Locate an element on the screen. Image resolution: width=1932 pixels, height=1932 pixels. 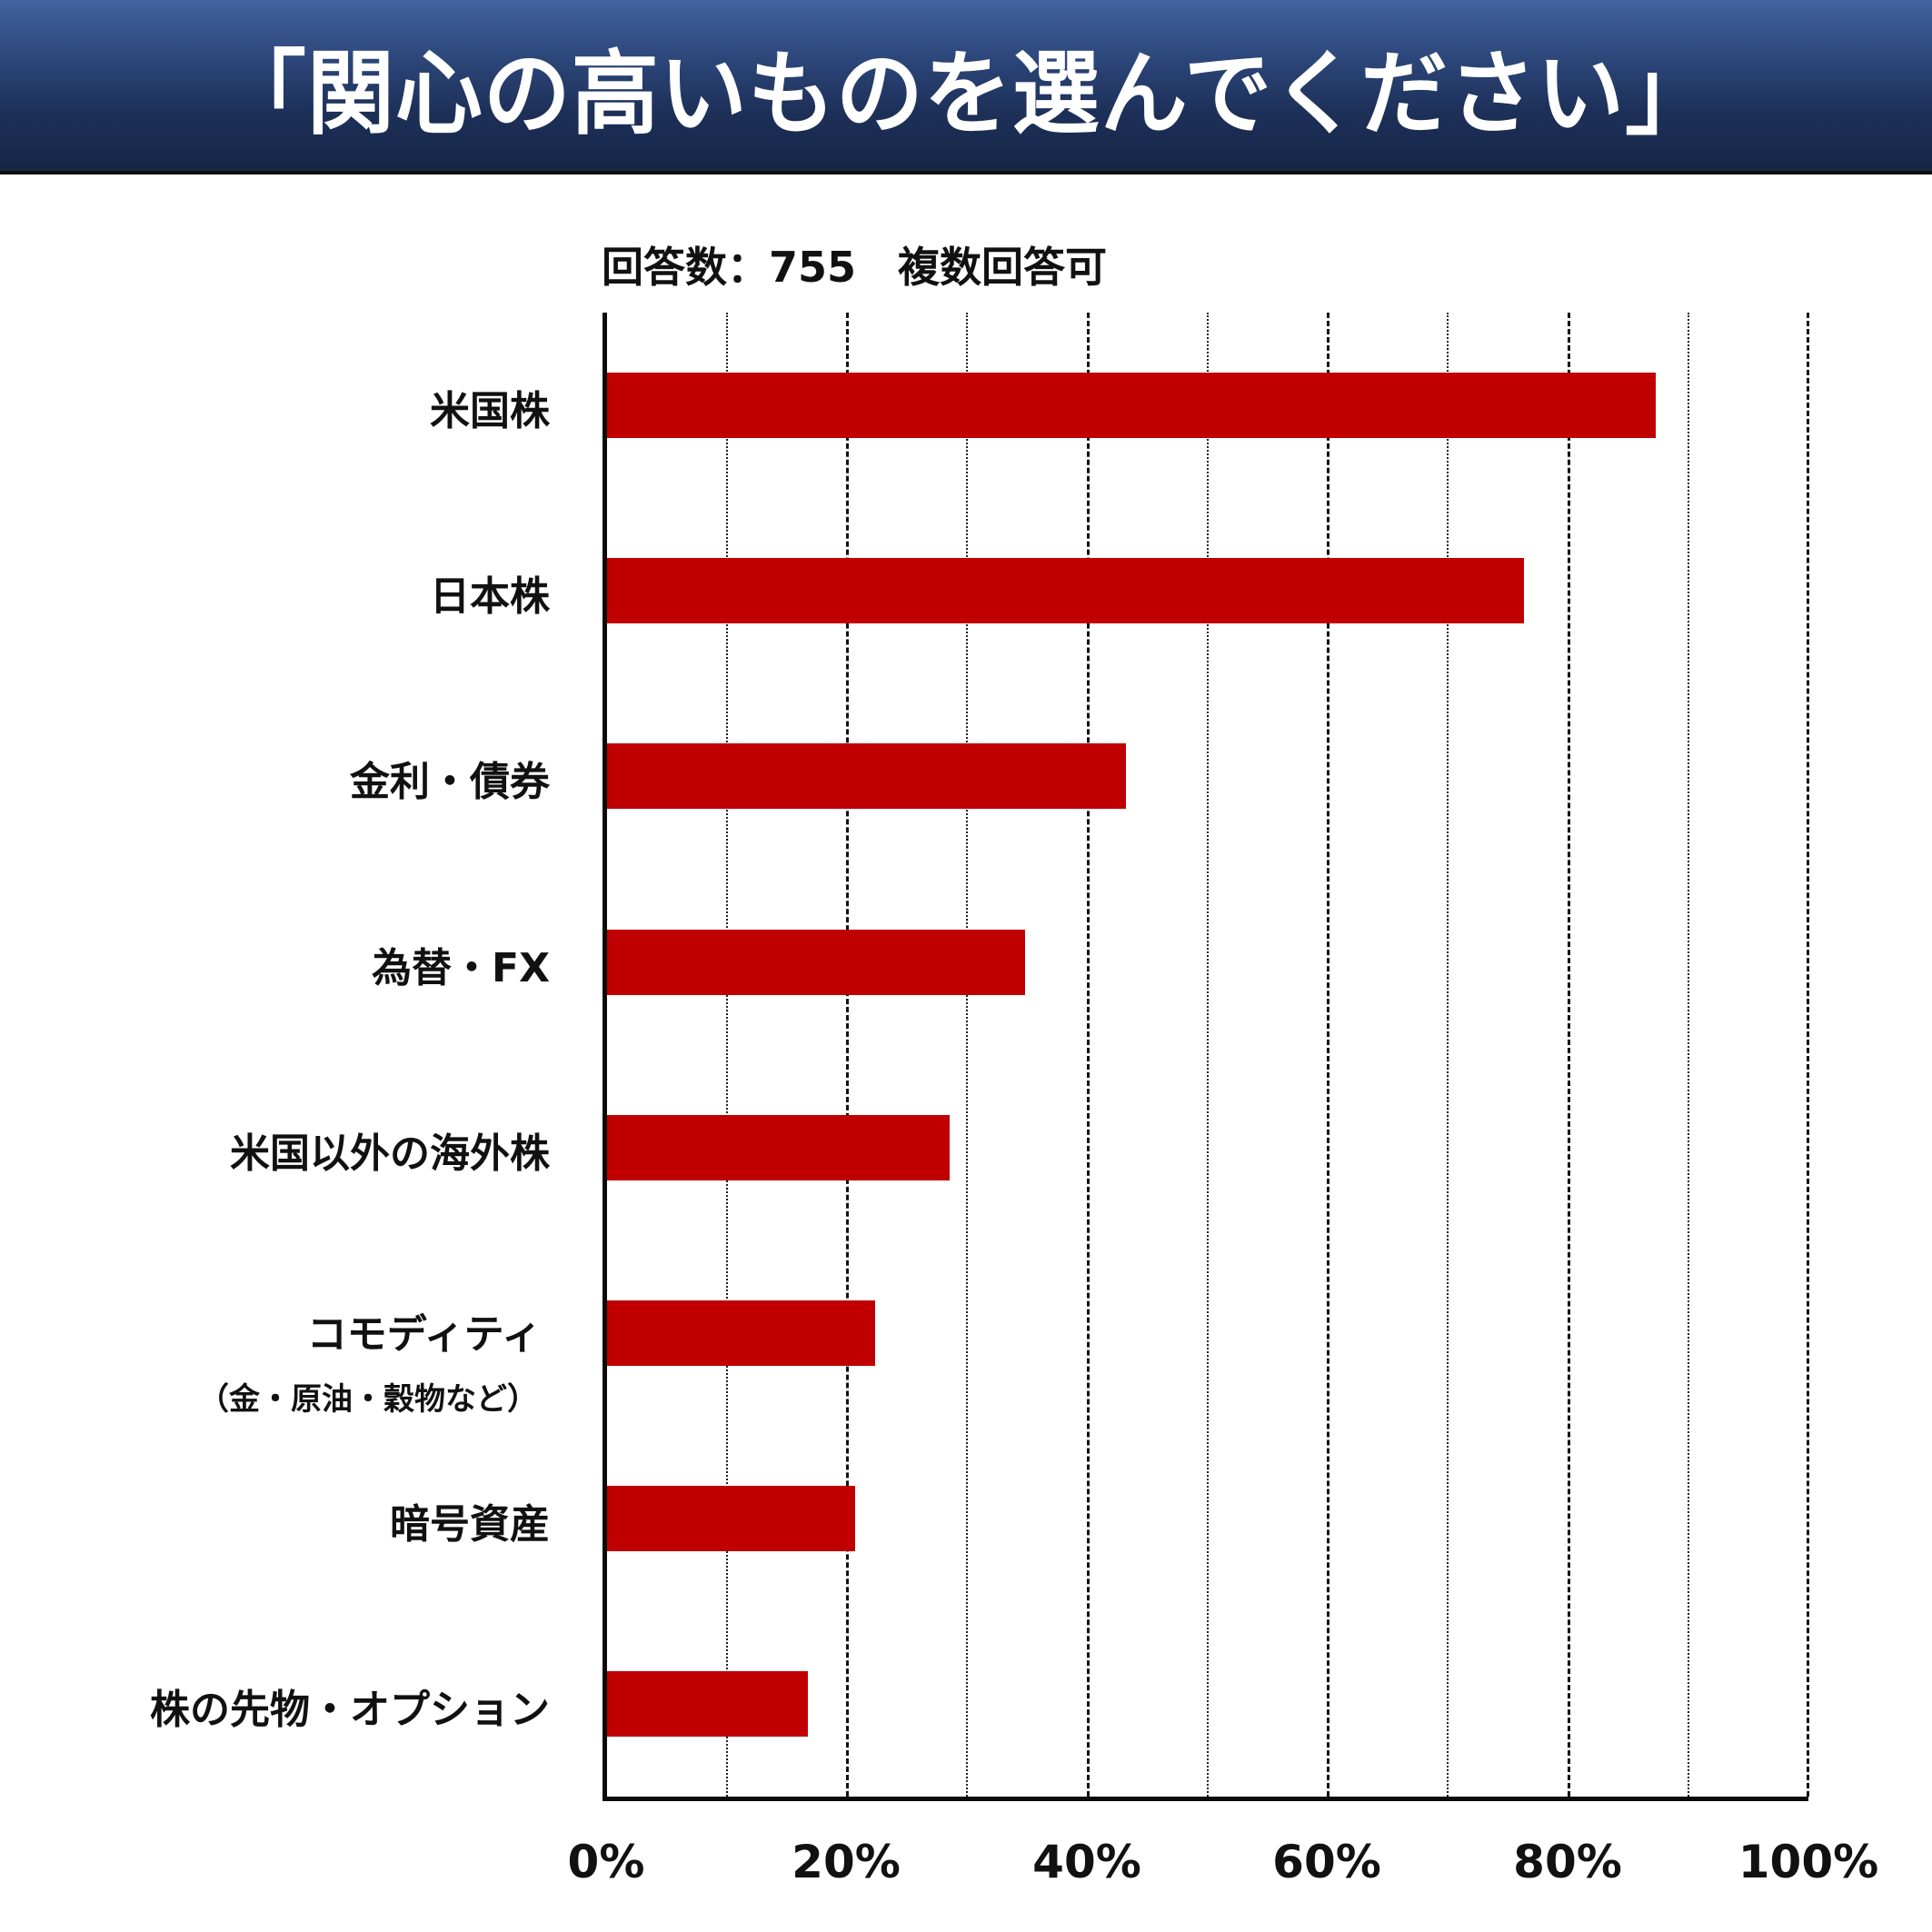
category-label: 株の先物・オプション is located at coordinates (350, 1710).